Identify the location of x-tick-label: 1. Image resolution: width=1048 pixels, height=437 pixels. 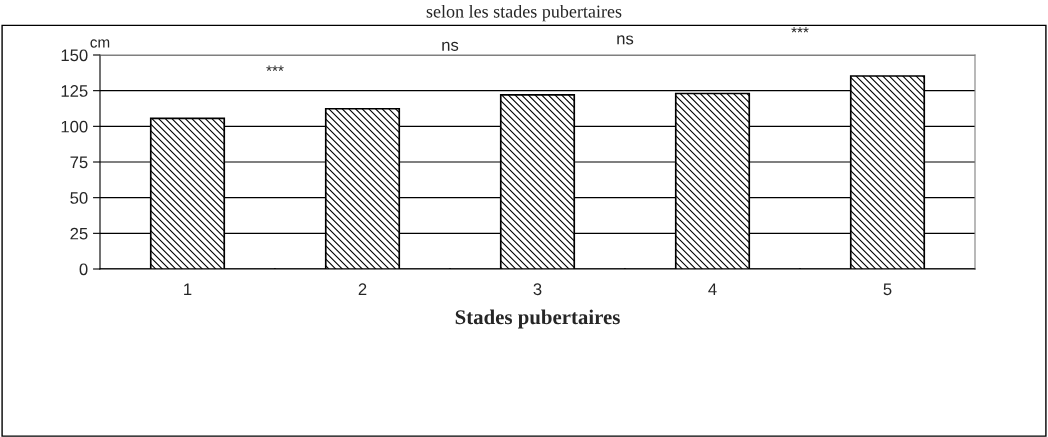
(188, 289).